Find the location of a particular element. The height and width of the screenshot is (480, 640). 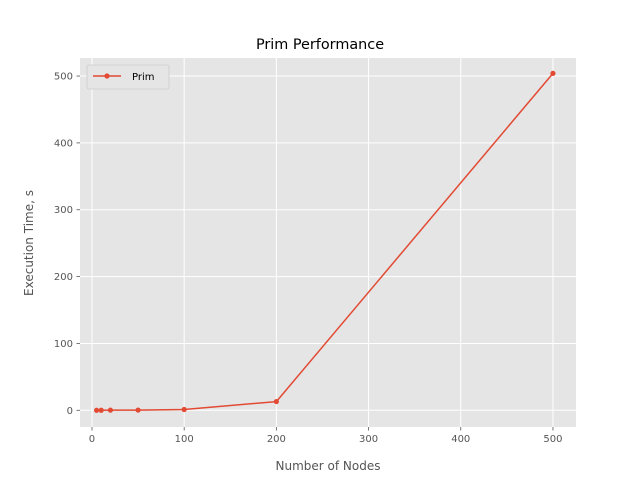

legend: Prim is located at coordinates (128, 77).